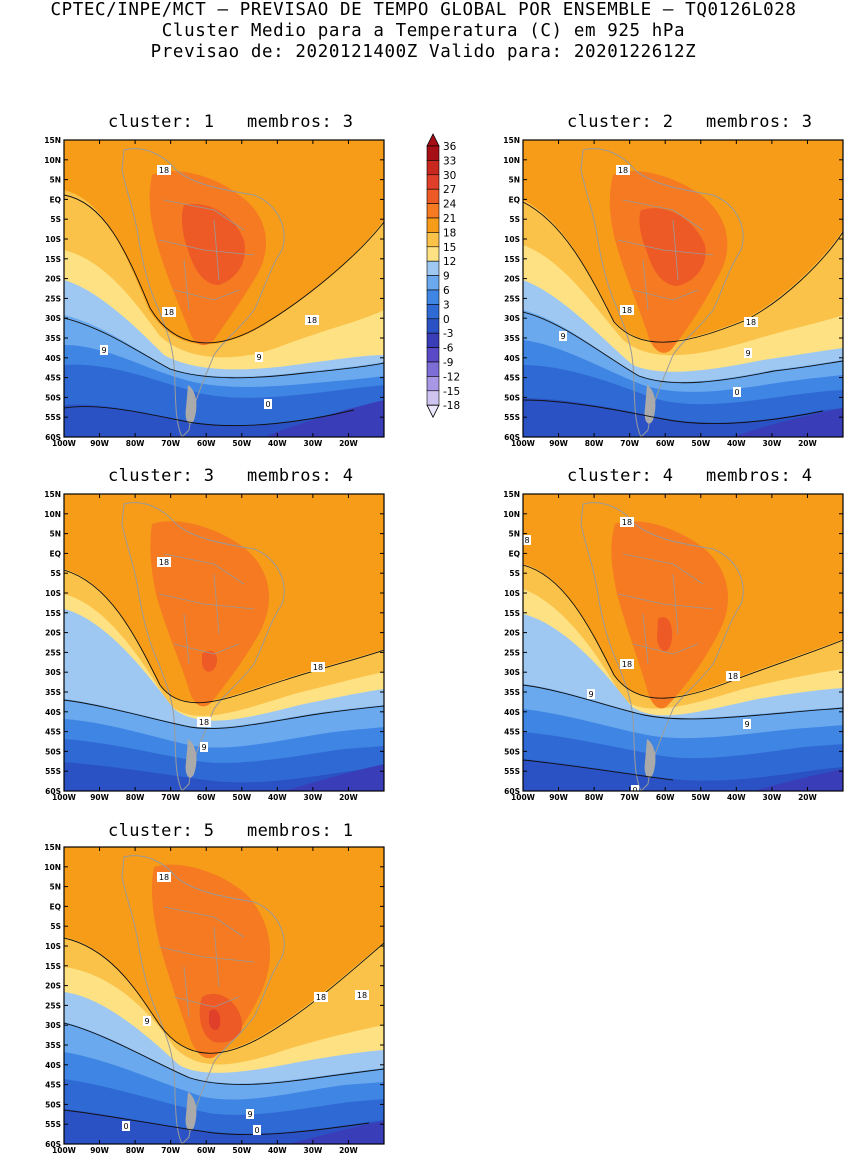 The width and height of the screenshot is (847, 1157). Describe the element at coordinates (52, 867) in the screenshot. I see `lat-label: 10N` at that location.